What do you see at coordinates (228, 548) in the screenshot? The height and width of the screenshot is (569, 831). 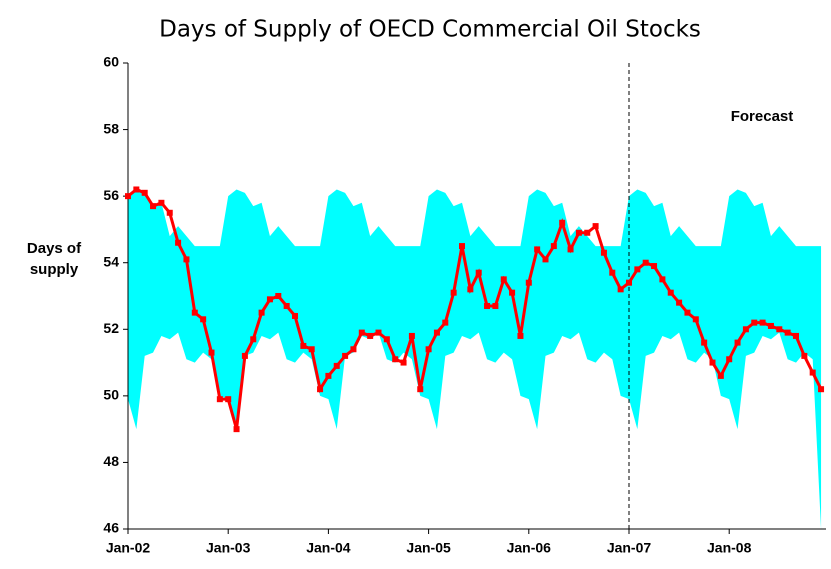 I see `x-tick-label: Jan-03` at bounding box center [228, 548].